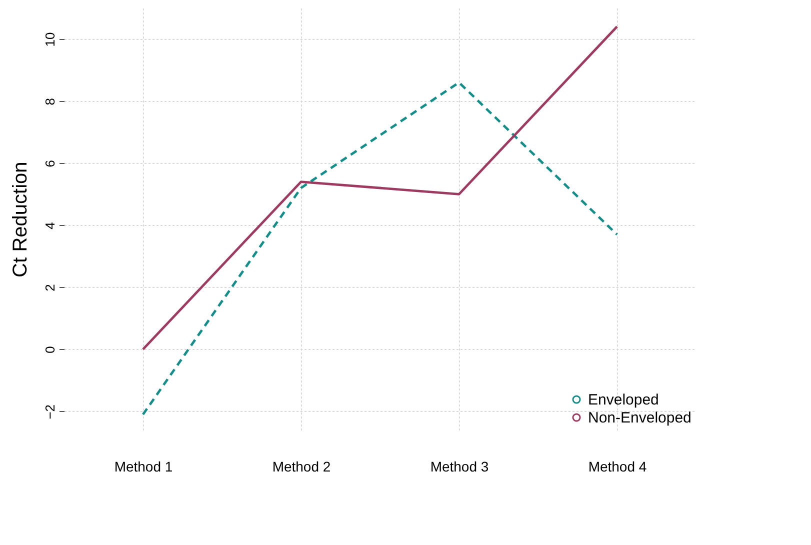 This screenshot has height=545, width=811. What do you see at coordinates (50, 412) in the screenshot?
I see `y-tick-label: −2` at bounding box center [50, 412].